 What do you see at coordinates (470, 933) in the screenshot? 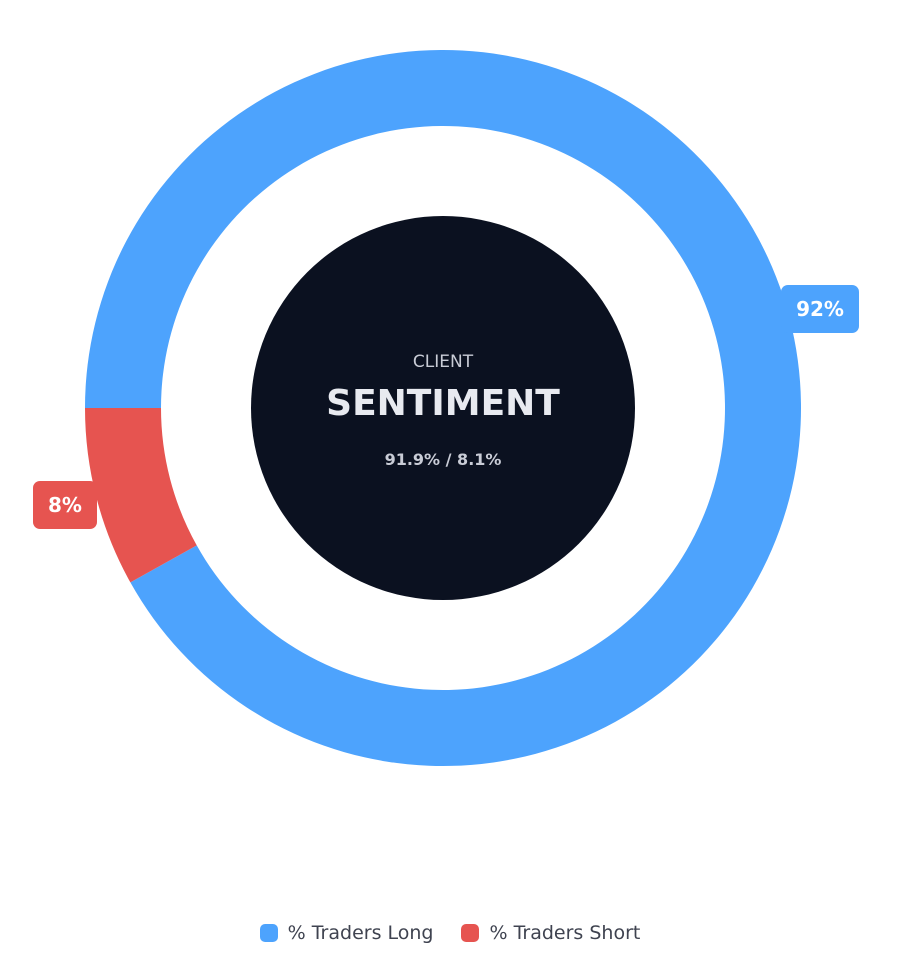
I see `legend-swatch-short` at bounding box center [470, 933].